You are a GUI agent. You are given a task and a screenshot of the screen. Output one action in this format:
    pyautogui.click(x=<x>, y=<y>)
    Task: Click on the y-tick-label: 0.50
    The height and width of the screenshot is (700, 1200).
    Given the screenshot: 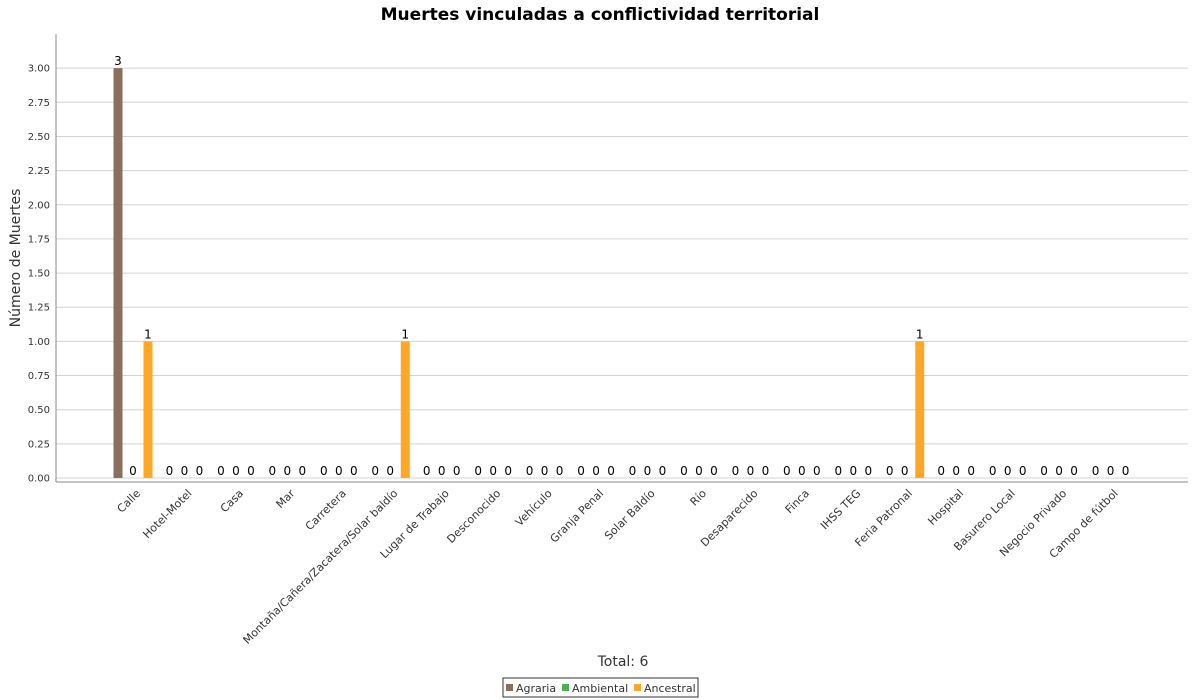 What is the action you would take?
    pyautogui.click(x=39, y=410)
    